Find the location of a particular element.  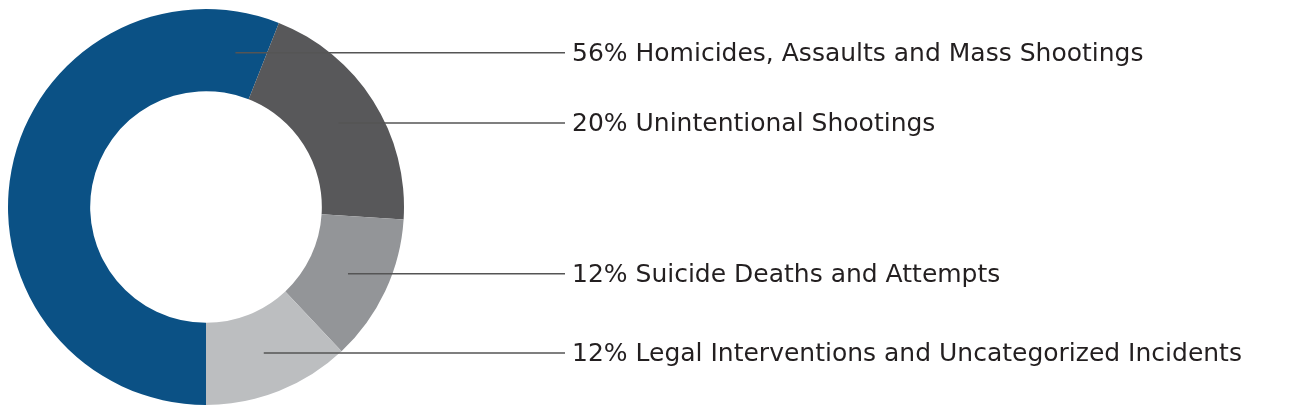

slice-label: 56% Homicides, Assaults and Mass Shootings is located at coordinates (858, 52).